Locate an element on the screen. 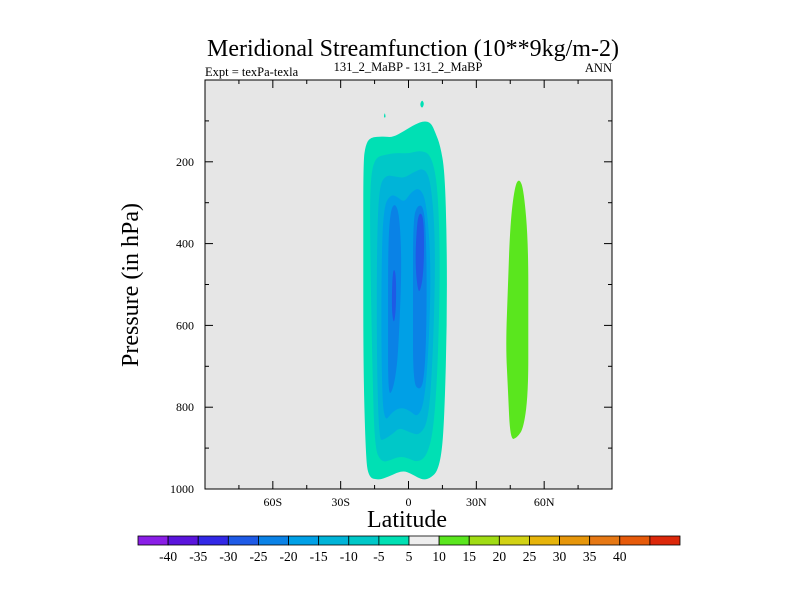 The height and width of the screenshot is (600, 800). colorbar-label: -35 is located at coordinates (198, 556).